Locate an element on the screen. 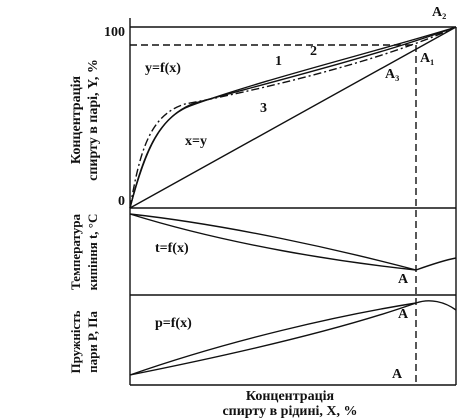 The image size is (474, 419). function-label: y=f(x) is located at coordinates (163, 68).